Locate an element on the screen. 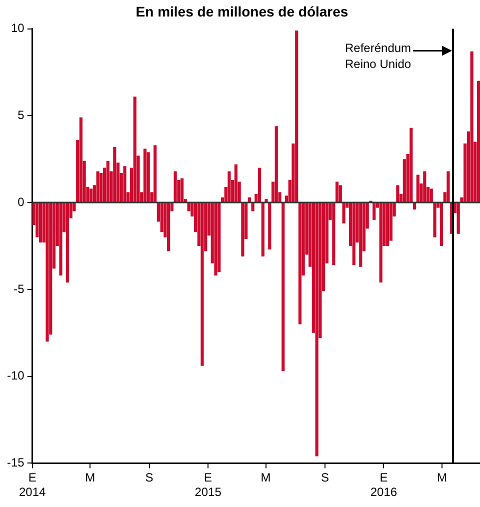 This screenshot has width=480, height=507. y-tick-label: -15 is located at coordinates (16, 463).